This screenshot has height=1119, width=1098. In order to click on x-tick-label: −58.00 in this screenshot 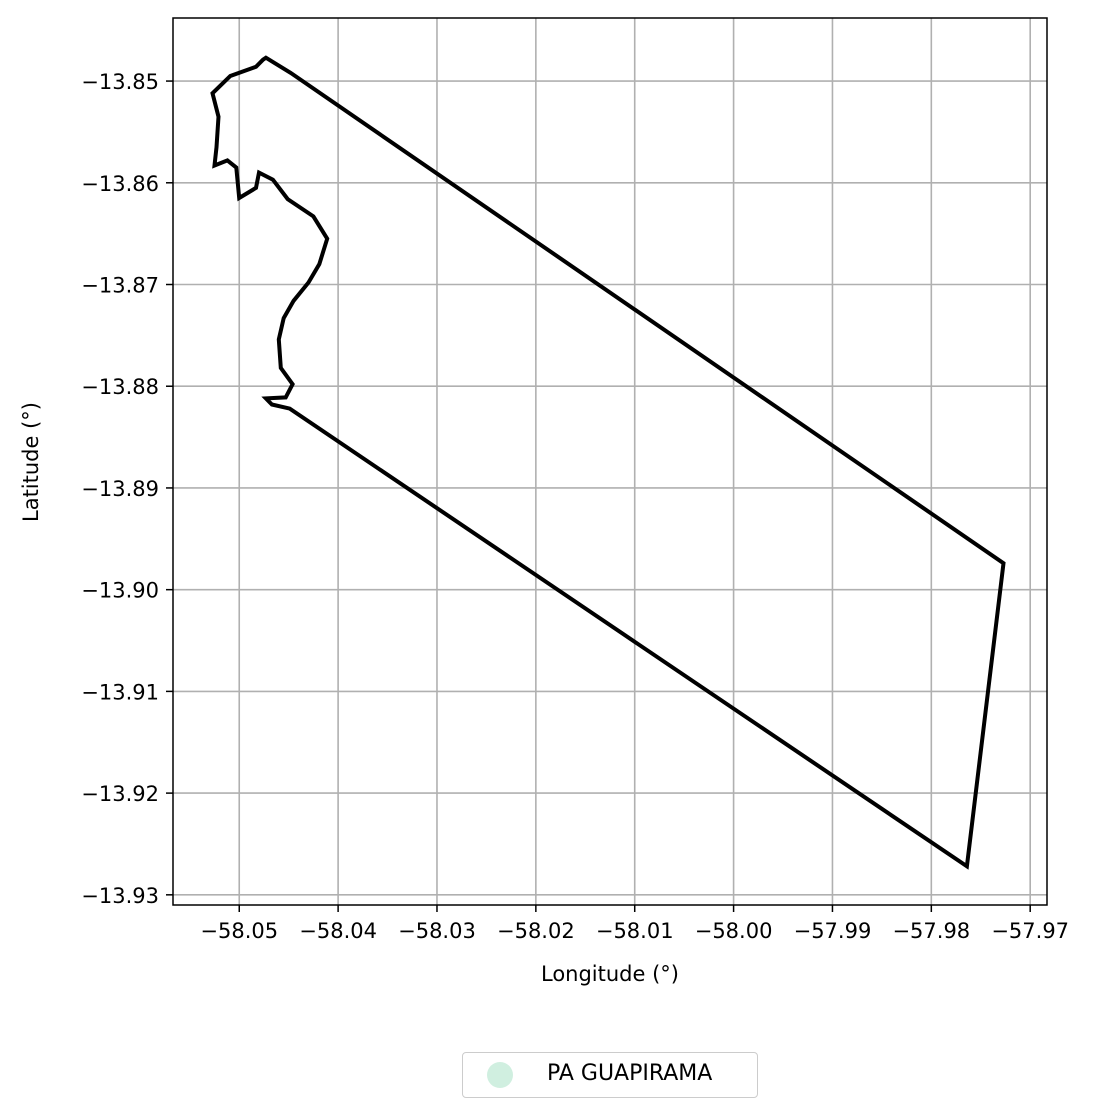, I will do `click(734, 931)`.